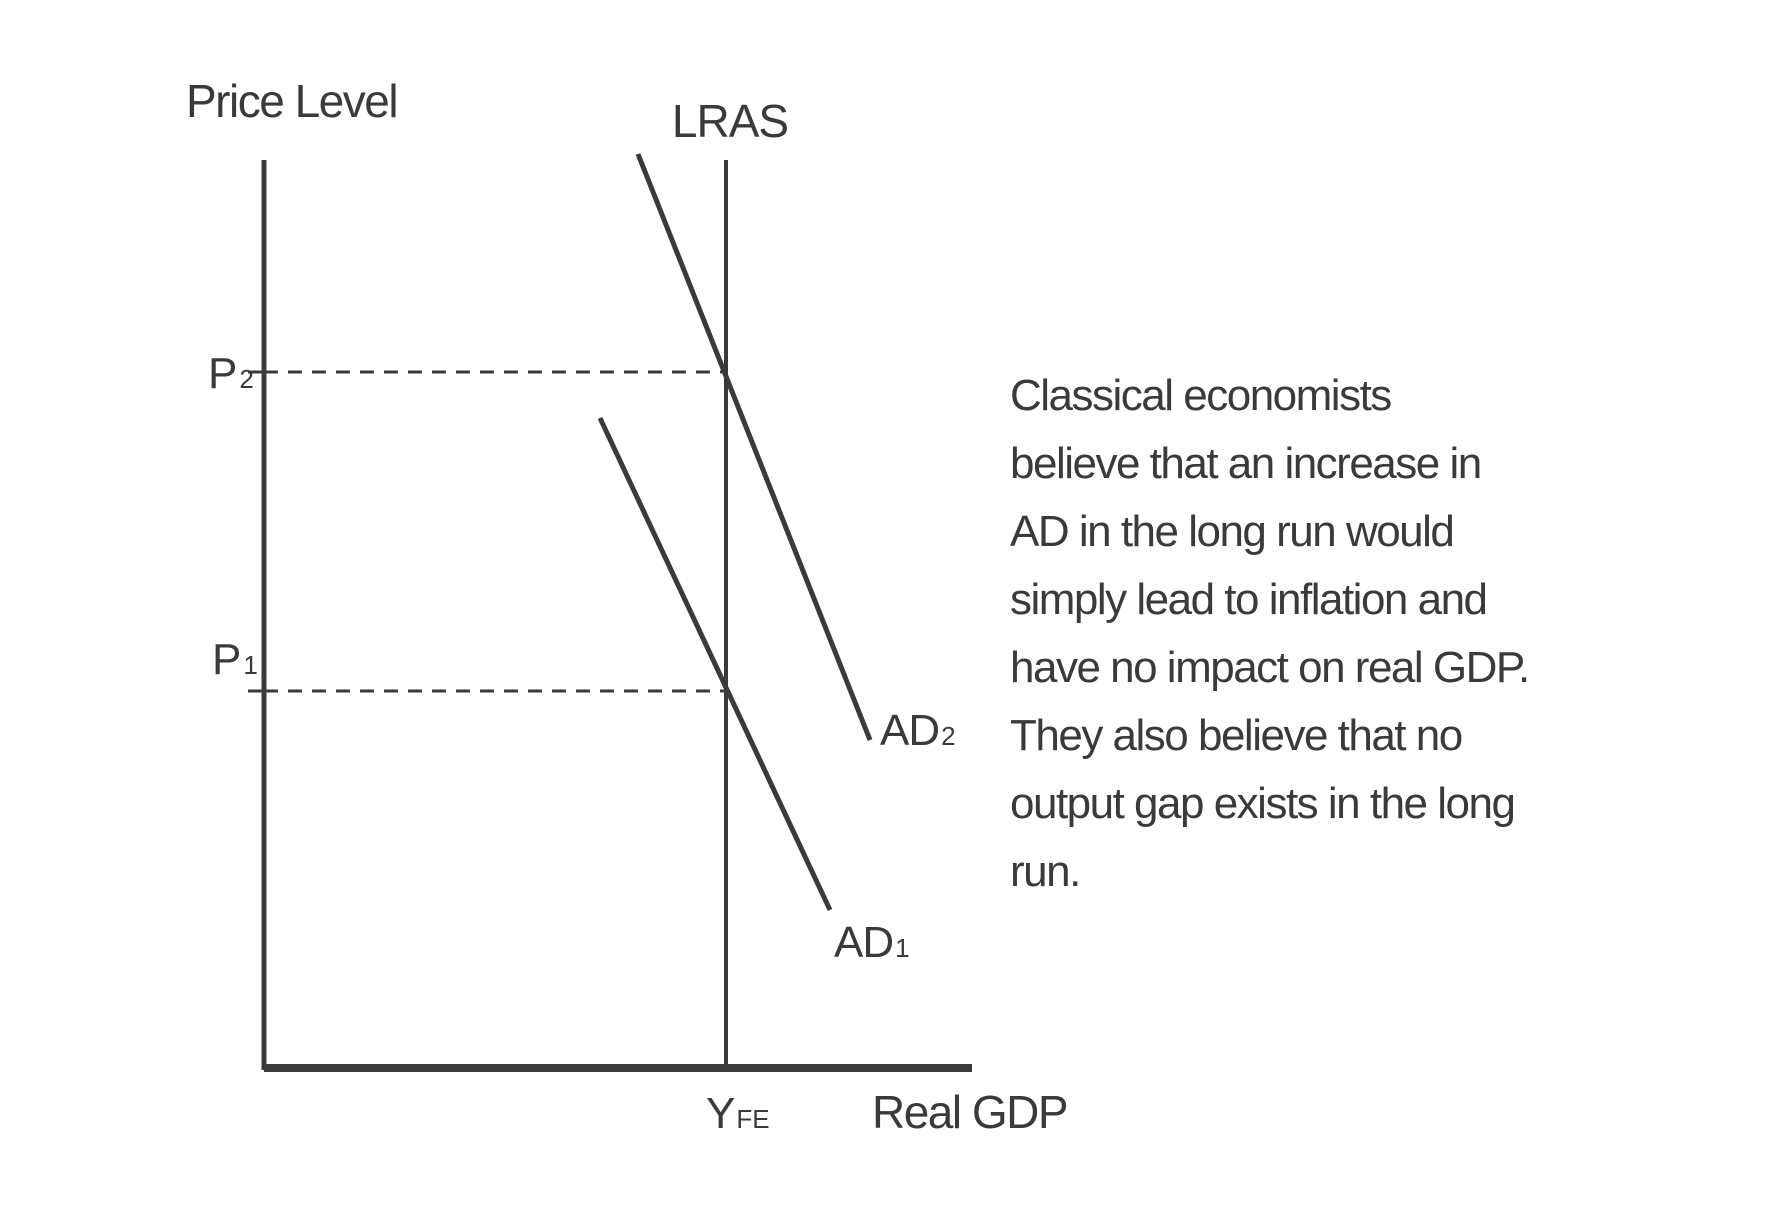 Image resolution: width=1779 pixels, height=1219 pixels. Describe the element at coordinates (291, 101) in the screenshot. I see `y-axis-label: Price Level` at that location.